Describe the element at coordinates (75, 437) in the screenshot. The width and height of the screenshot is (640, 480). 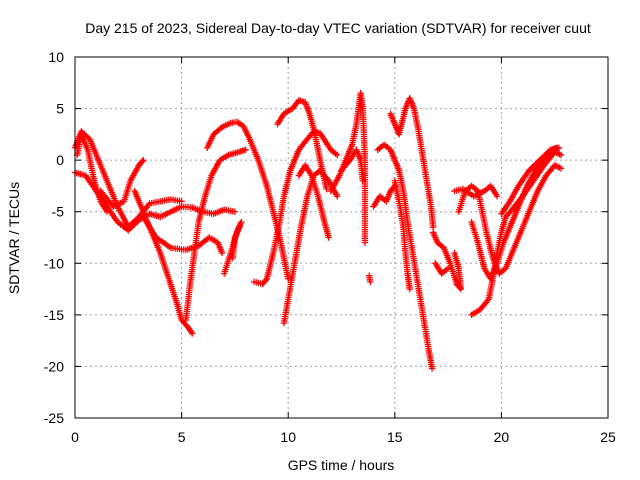
I see `x-tick-label: 0` at that location.